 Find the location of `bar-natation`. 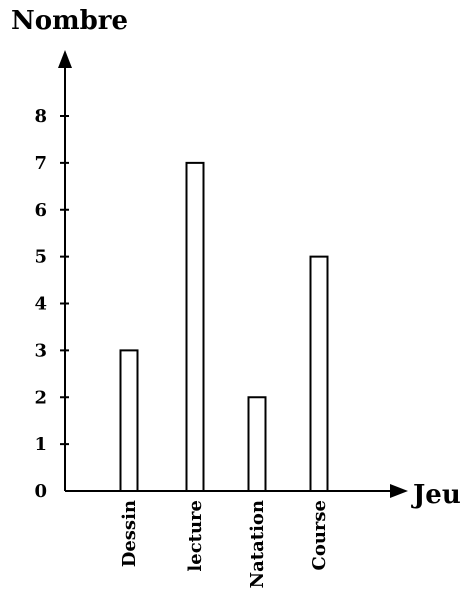

bar-natation is located at coordinates (257, 444).